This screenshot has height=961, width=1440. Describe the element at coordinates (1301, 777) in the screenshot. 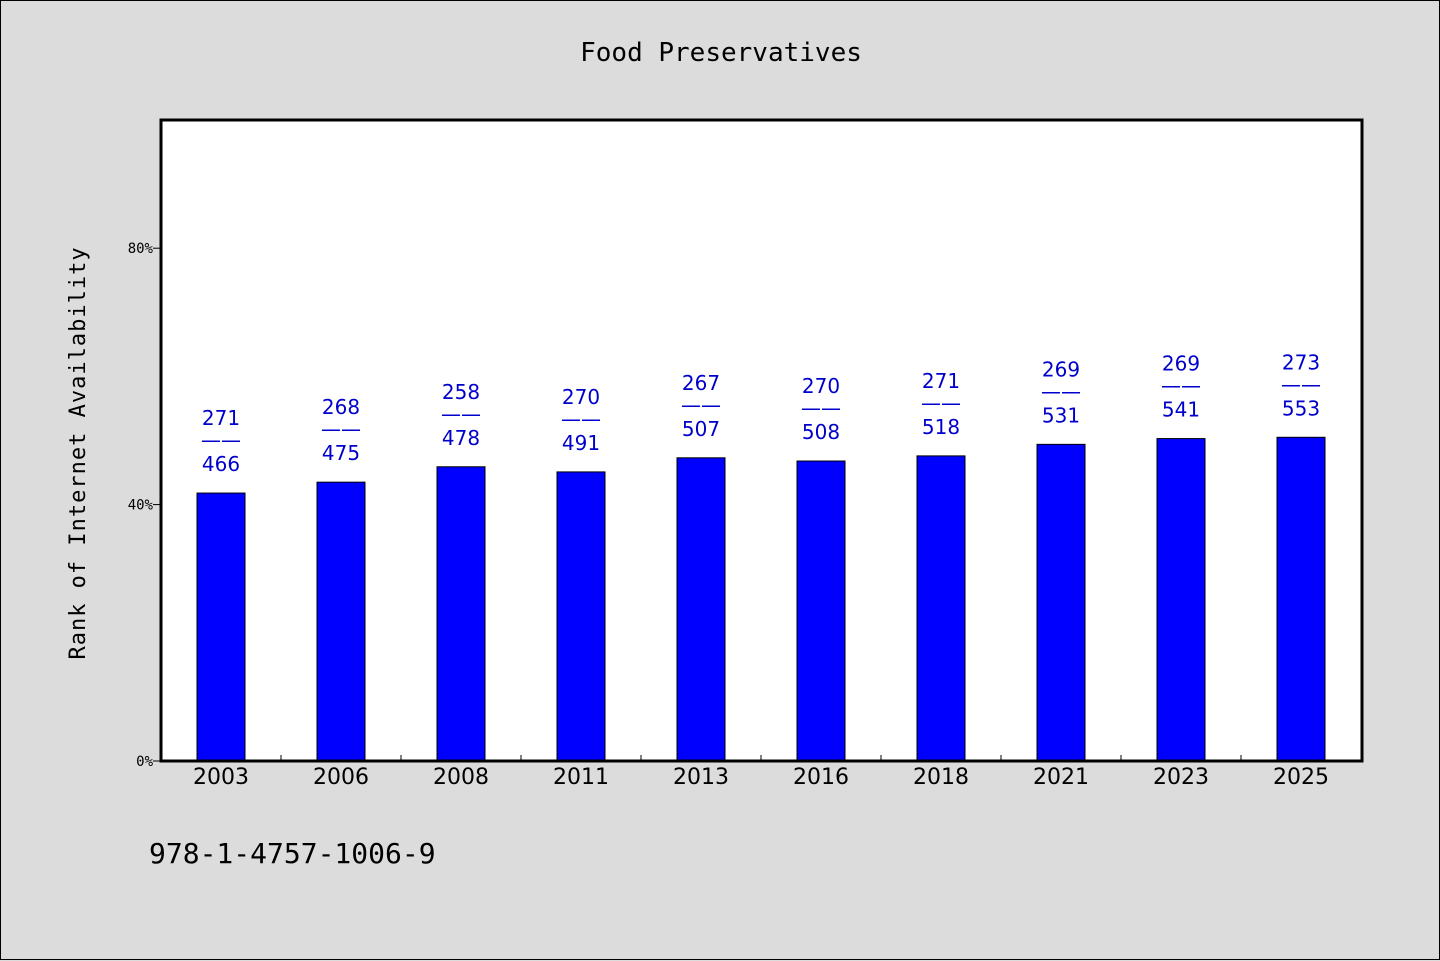

I see `x-tick-label-2025: 2025` at that location.